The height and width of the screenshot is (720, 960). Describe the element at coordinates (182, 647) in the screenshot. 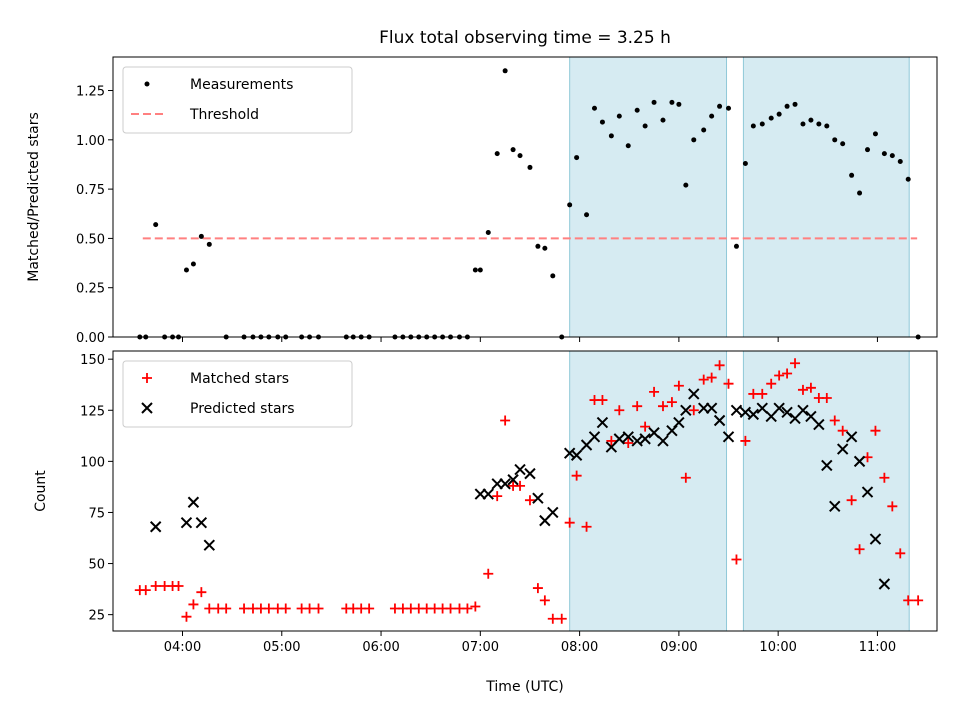

I see `x-tick-label: 04:00` at that location.